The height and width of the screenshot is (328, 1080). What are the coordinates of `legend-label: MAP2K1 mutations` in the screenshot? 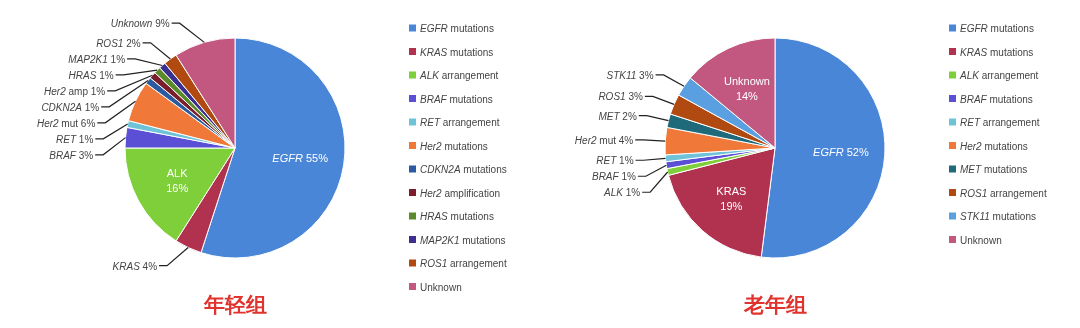 It's located at (463, 240).